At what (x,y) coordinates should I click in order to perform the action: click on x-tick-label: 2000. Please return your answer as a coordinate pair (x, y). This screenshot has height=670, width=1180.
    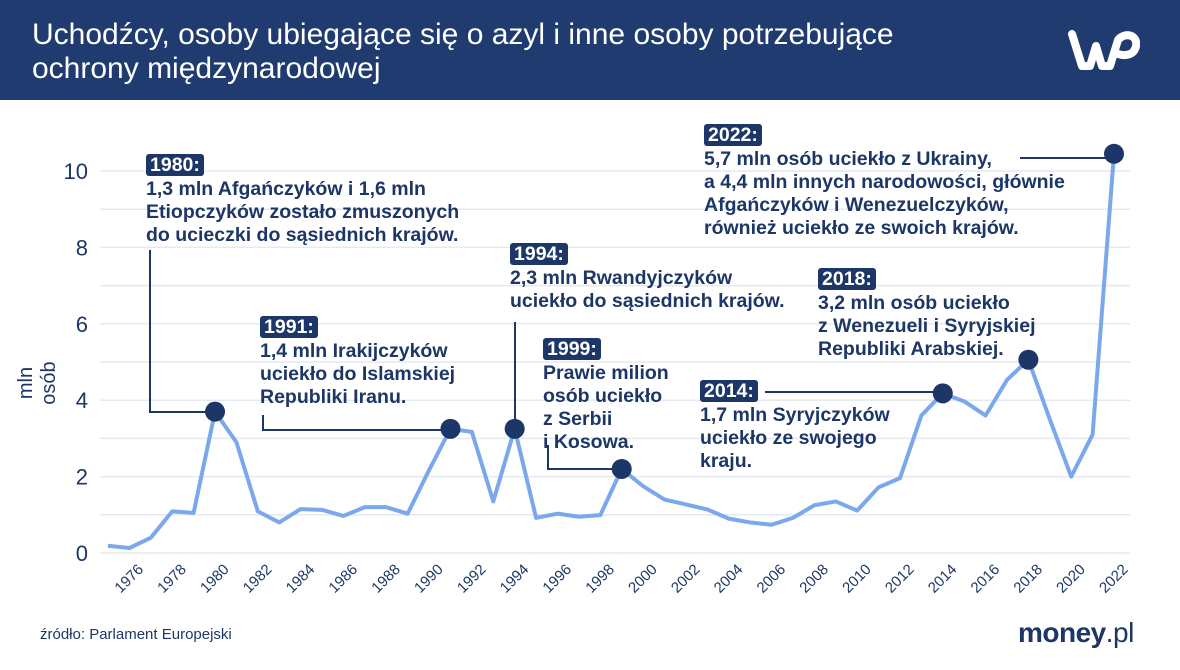
    Looking at the image, I should click on (643, 579).